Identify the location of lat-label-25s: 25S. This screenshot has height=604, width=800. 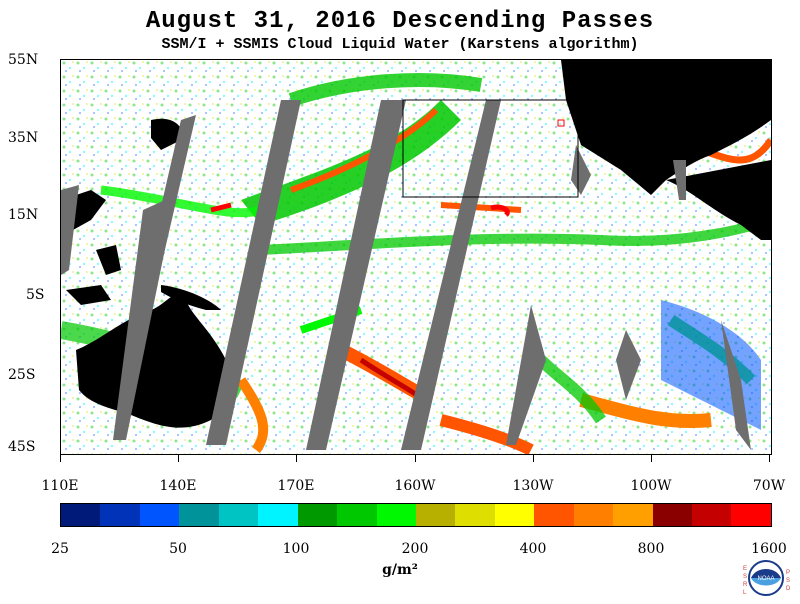
(22, 375).